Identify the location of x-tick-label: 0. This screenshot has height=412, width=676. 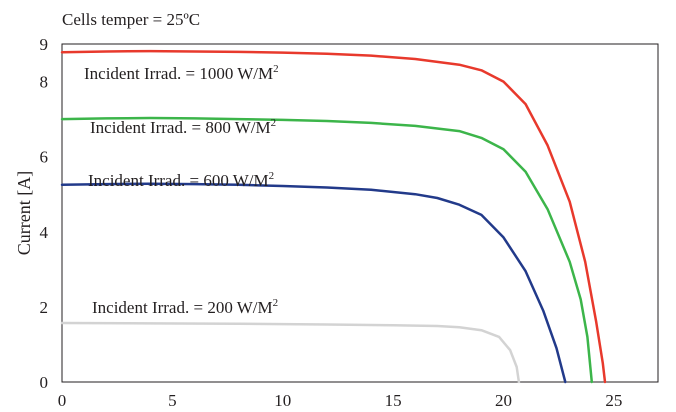
(62, 400).